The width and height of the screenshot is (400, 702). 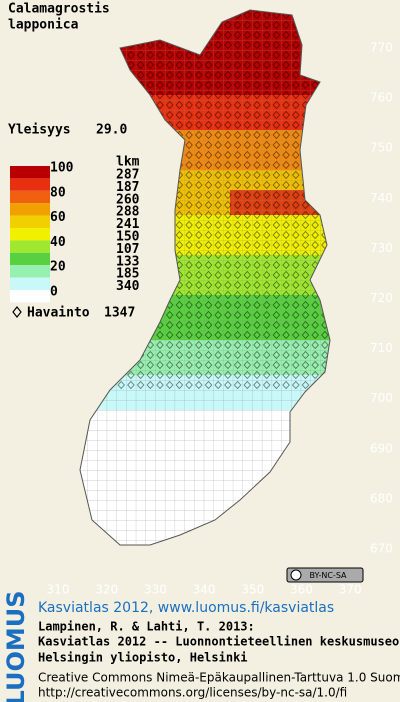 I want to click on y-axis-label: 750, so click(x=381, y=148).